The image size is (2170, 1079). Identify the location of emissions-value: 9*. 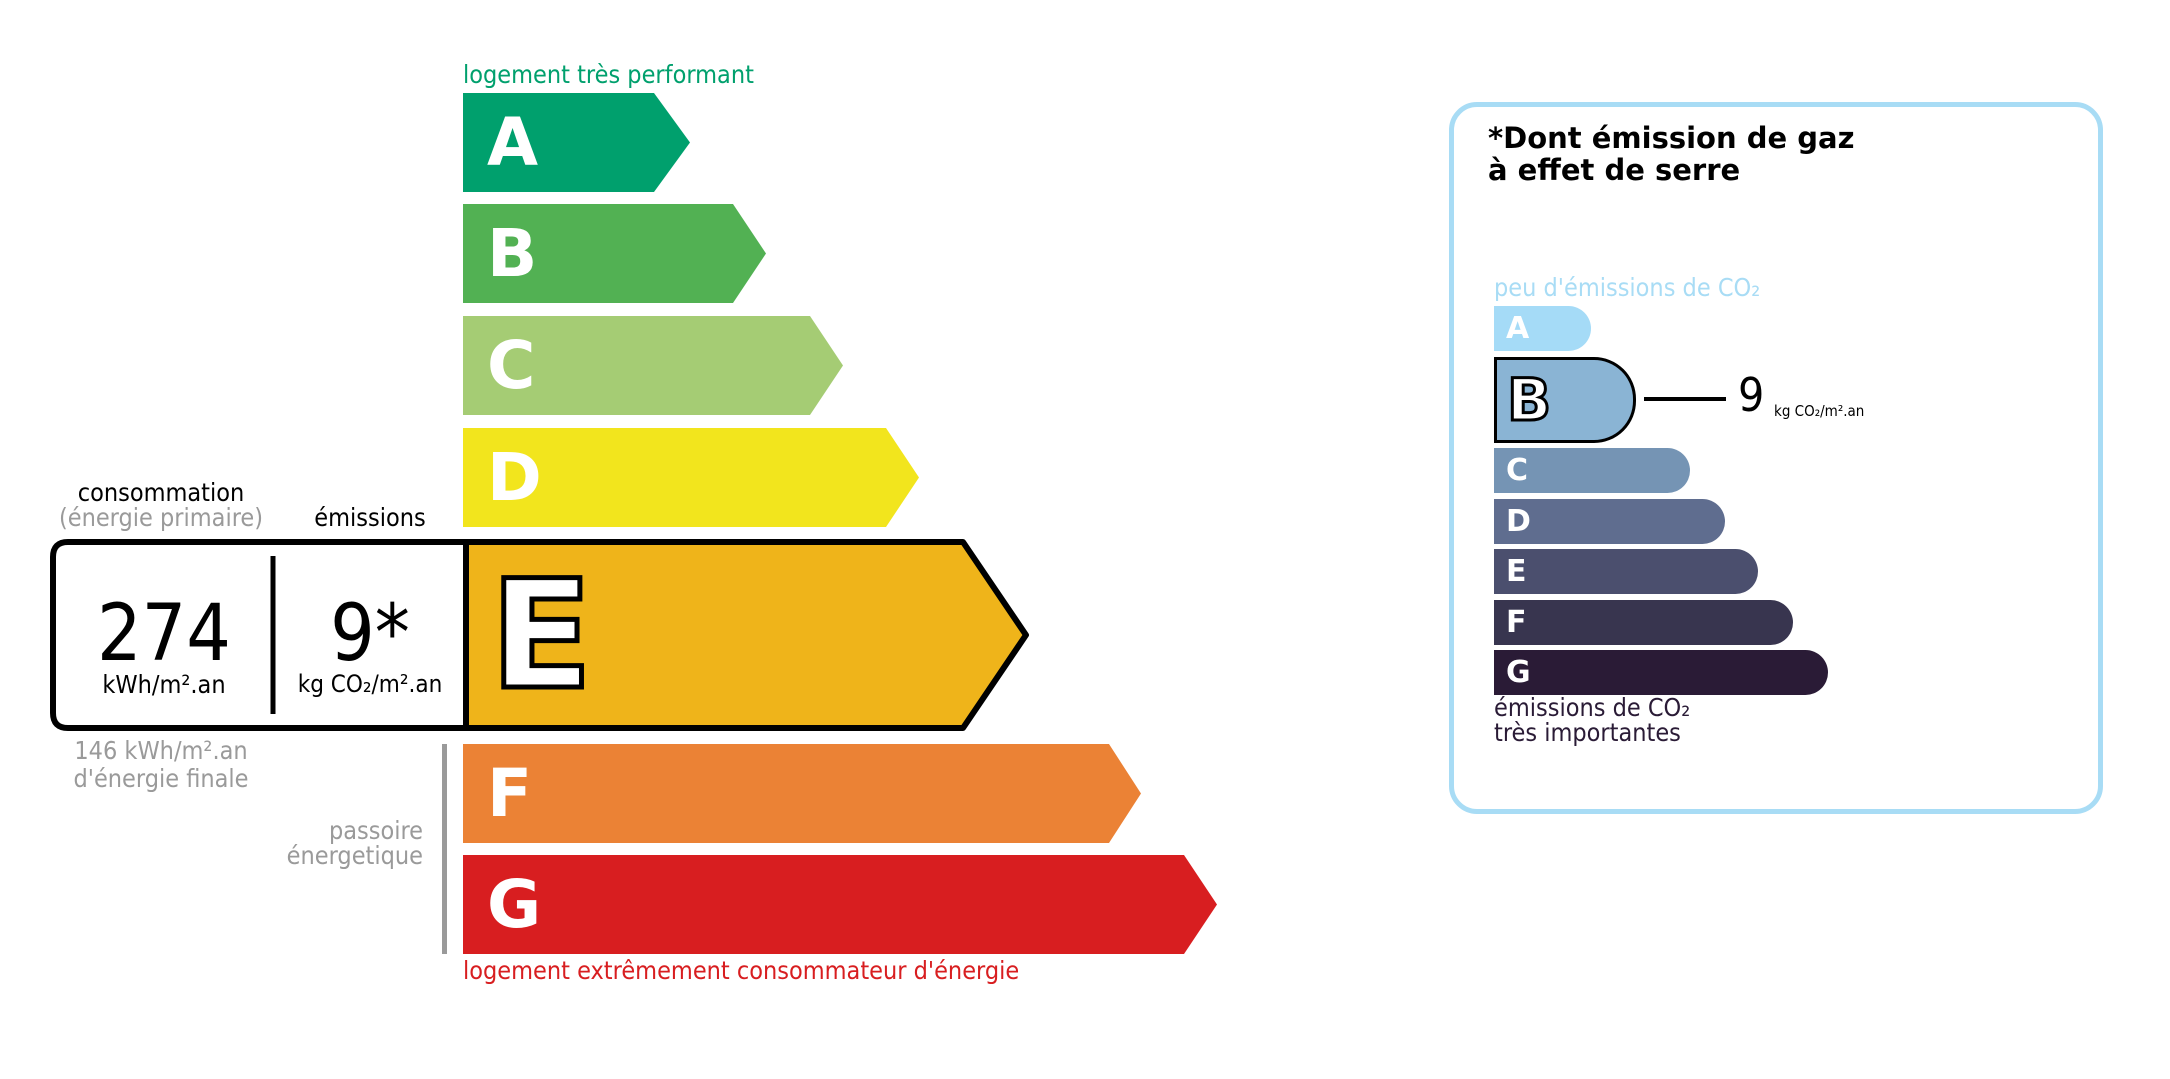
(370, 634).